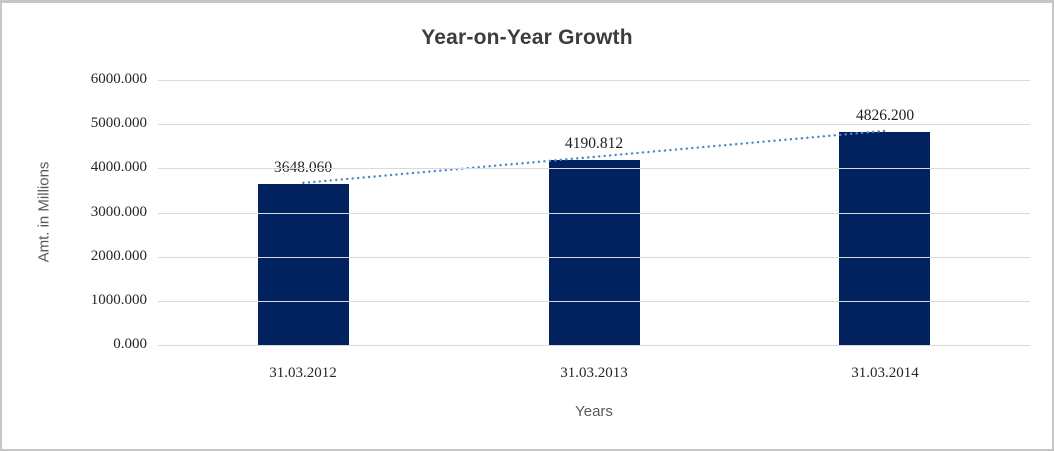 Image resolution: width=1054 pixels, height=451 pixels. What do you see at coordinates (118, 79) in the screenshot?
I see `y-tick-label: 6000.000` at bounding box center [118, 79].